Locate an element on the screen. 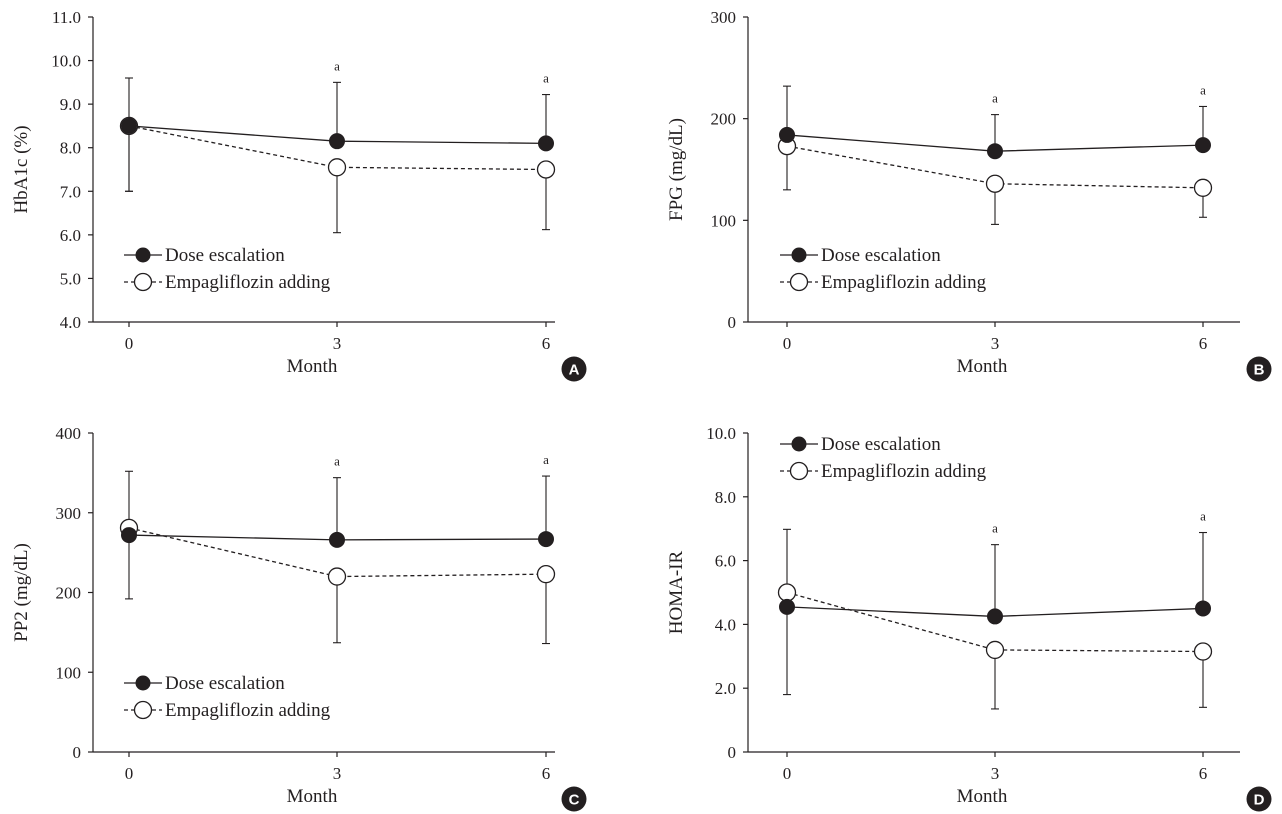 The width and height of the screenshot is (1282, 814). y-tick-label: 11.0 is located at coordinates (66, 17).